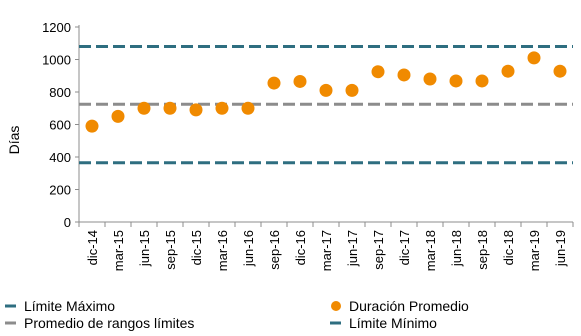 The width and height of the screenshot is (581, 336). I want to click on x-tick-label: jun-16, so click(248, 248).